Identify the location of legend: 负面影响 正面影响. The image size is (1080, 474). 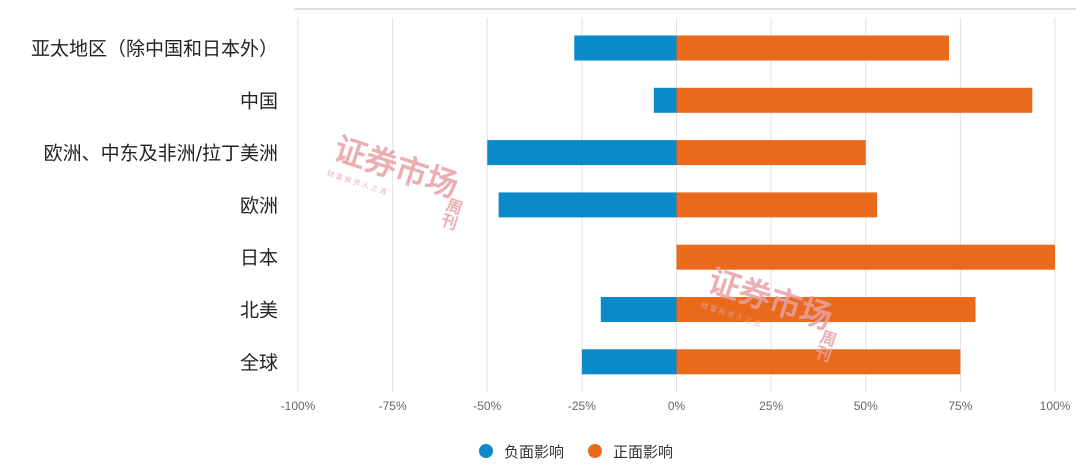
(576, 452).